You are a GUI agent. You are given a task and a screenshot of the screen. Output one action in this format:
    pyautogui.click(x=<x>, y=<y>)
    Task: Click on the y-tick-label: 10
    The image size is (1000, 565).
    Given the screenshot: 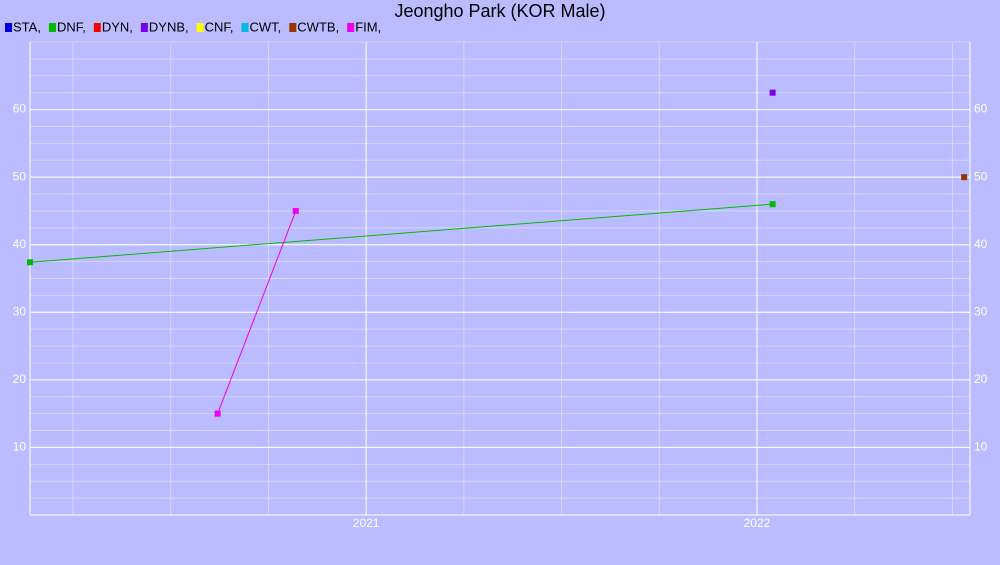 What is the action you would take?
    pyautogui.click(x=20, y=447)
    